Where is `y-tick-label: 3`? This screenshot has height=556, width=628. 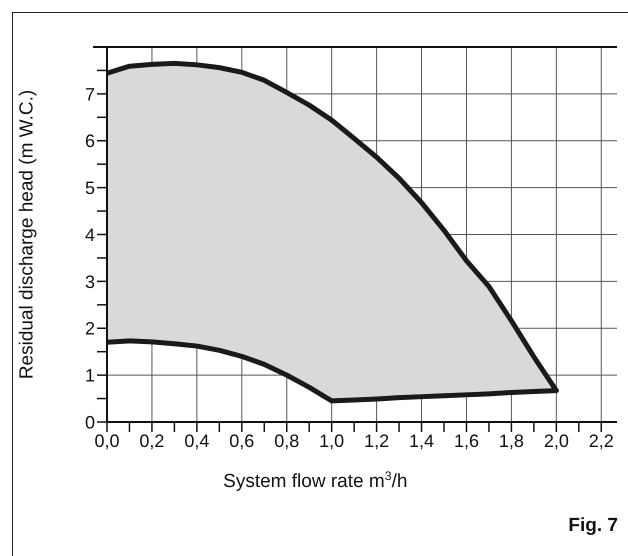 y-tick-label: 3 is located at coordinates (89, 282).